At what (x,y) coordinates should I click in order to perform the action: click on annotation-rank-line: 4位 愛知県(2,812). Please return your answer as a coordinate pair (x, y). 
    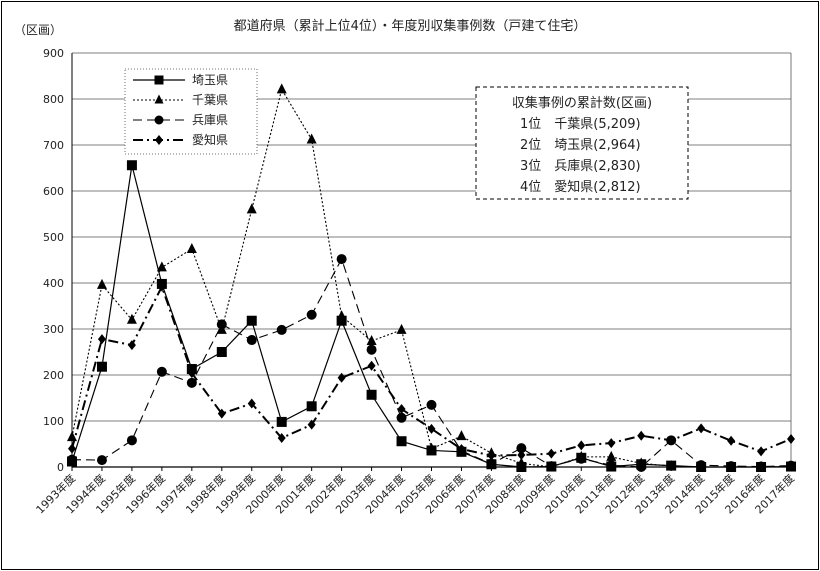
    Looking at the image, I should click on (580, 187).